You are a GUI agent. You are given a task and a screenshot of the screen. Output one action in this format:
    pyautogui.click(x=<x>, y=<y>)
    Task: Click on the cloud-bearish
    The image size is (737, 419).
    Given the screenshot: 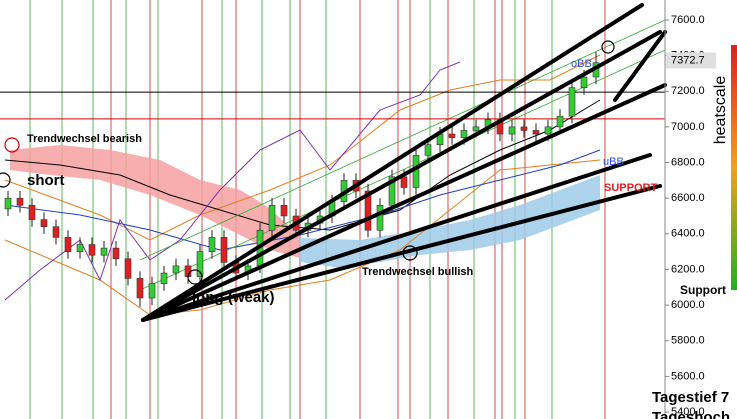 What is the action you would take?
    pyautogui.click(x=155, y=201)
    